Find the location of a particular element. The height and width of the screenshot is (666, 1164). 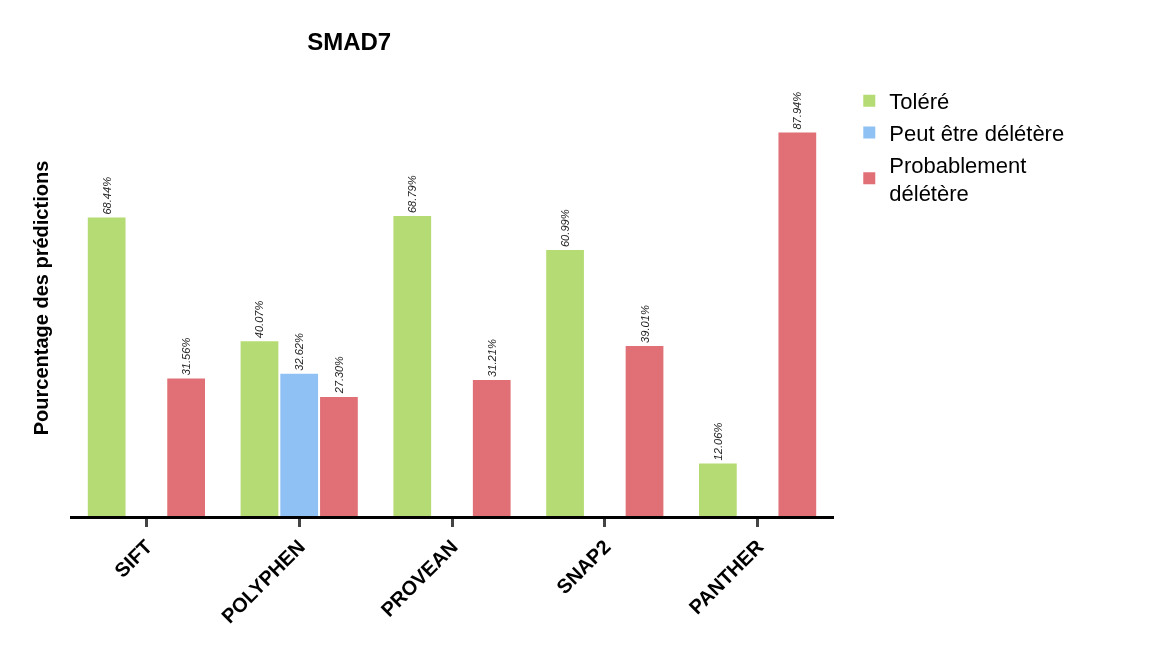

chart-title: SMAD7 is located at coordinates (349, 42).